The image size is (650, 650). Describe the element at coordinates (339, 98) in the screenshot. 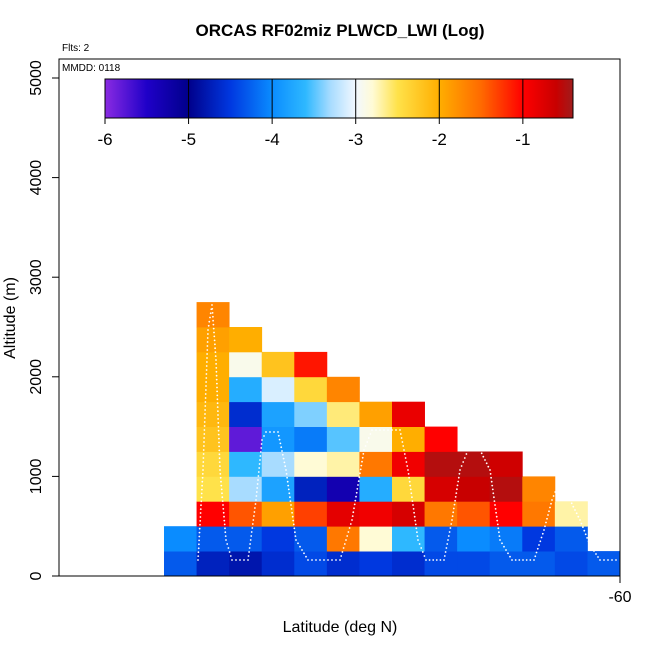

I see `colorbar-gradient` at that location.